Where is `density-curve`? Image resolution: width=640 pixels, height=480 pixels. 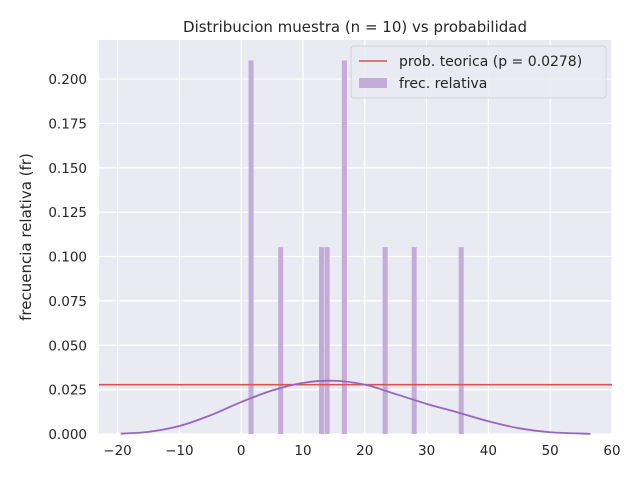 density-curve is located at coordinates (355, 407).